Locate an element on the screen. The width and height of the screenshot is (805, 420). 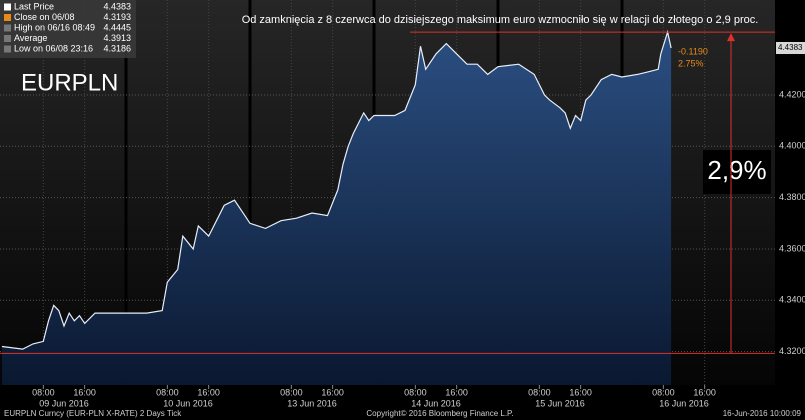
legend-label: Close on 06/08 is located at coordinates (44, 17).